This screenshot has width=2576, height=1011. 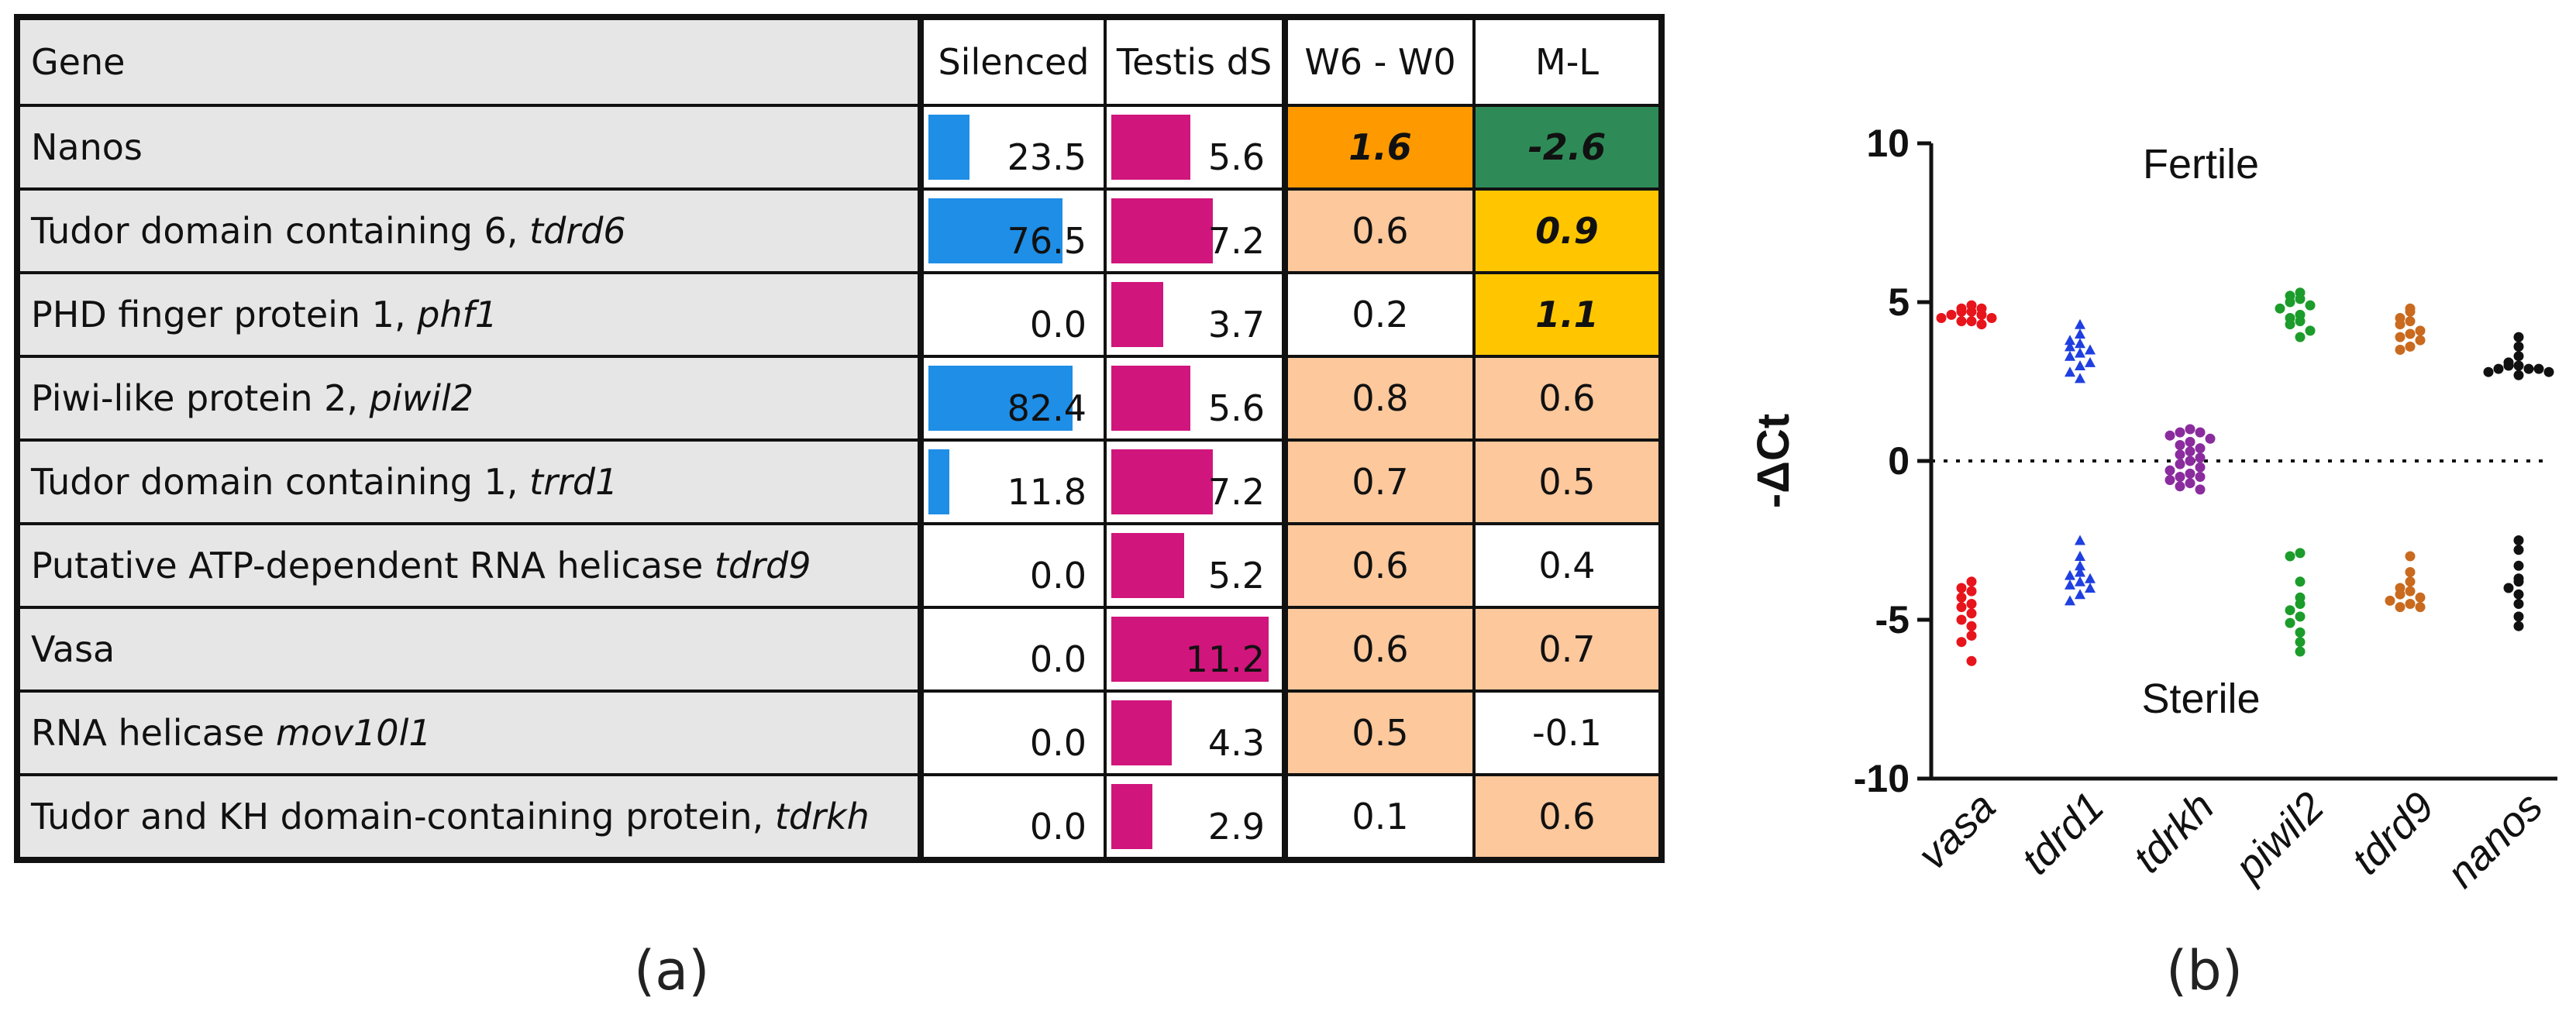 What do you see at coordinates (672, 970) in the screenshot?
I see `panel-label-a: (a)` at bounding box center [672, 970].